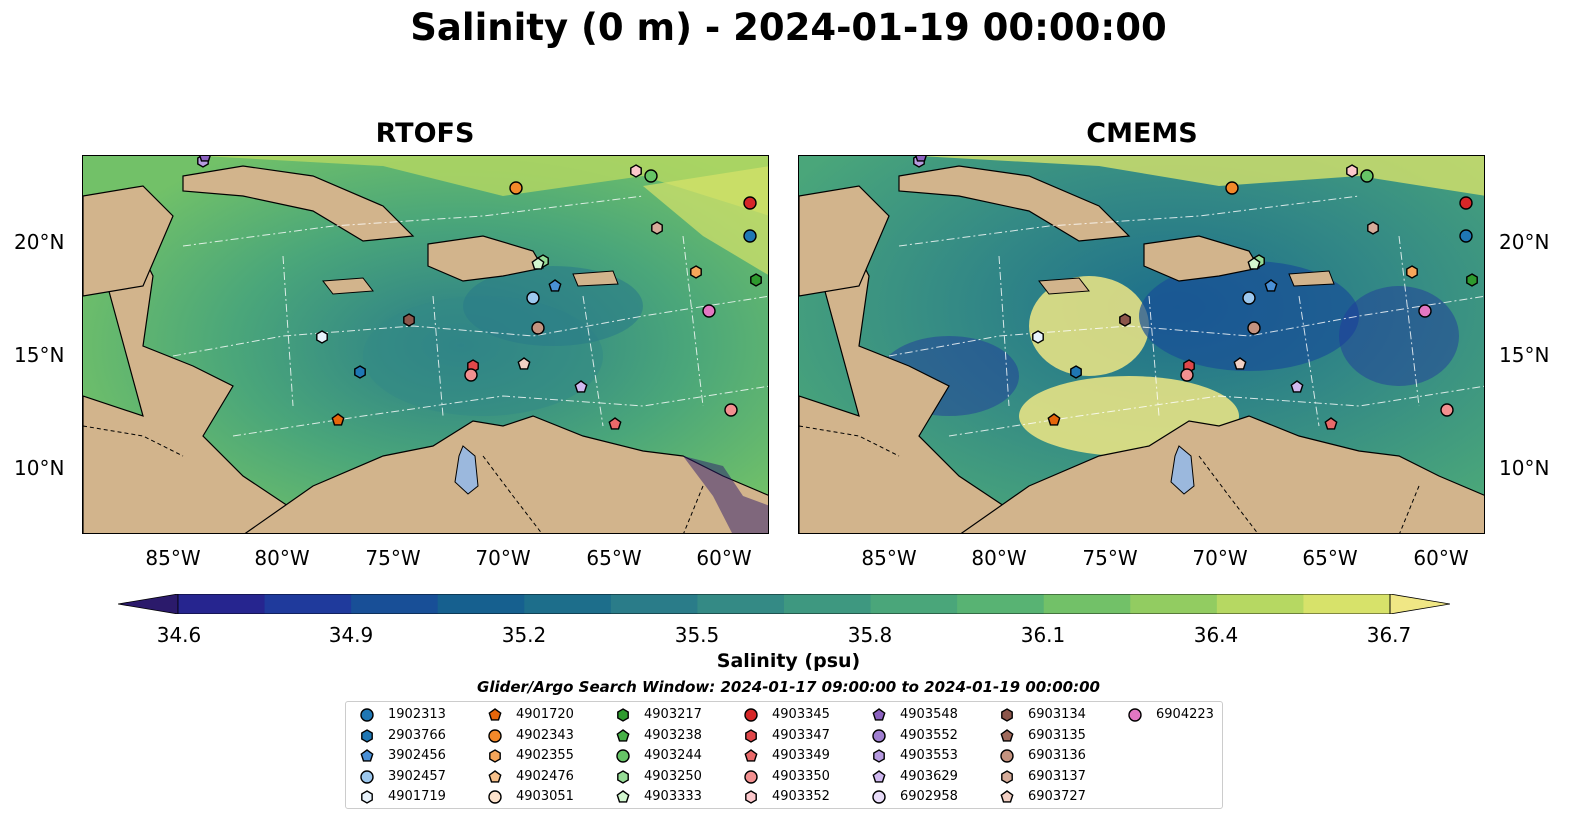 The height and width of the screenshot is (827, 1577). What do you see at coordinates (697, 635) in the screenshot?
I see `colorbar-tick-4: 35.5` at bounding box center [697, 635].